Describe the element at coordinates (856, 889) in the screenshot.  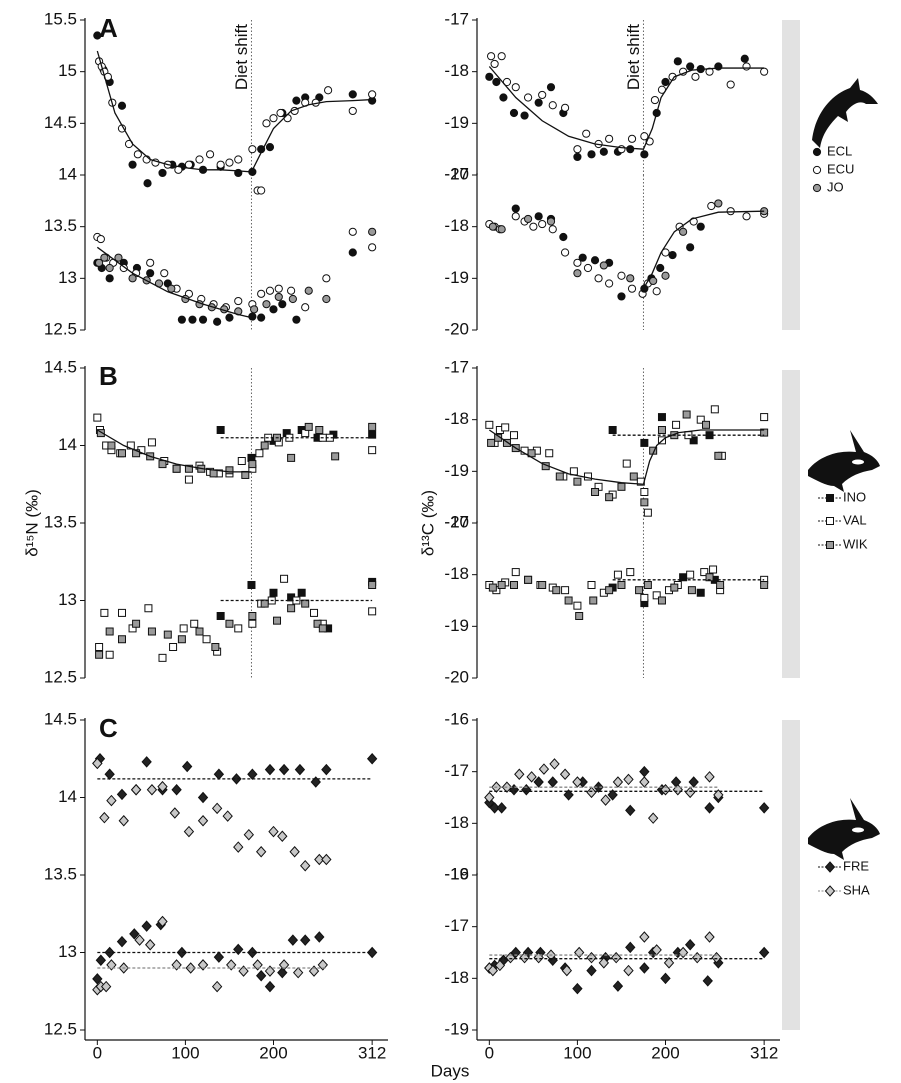
I see `legend-label: SHA` at that location.